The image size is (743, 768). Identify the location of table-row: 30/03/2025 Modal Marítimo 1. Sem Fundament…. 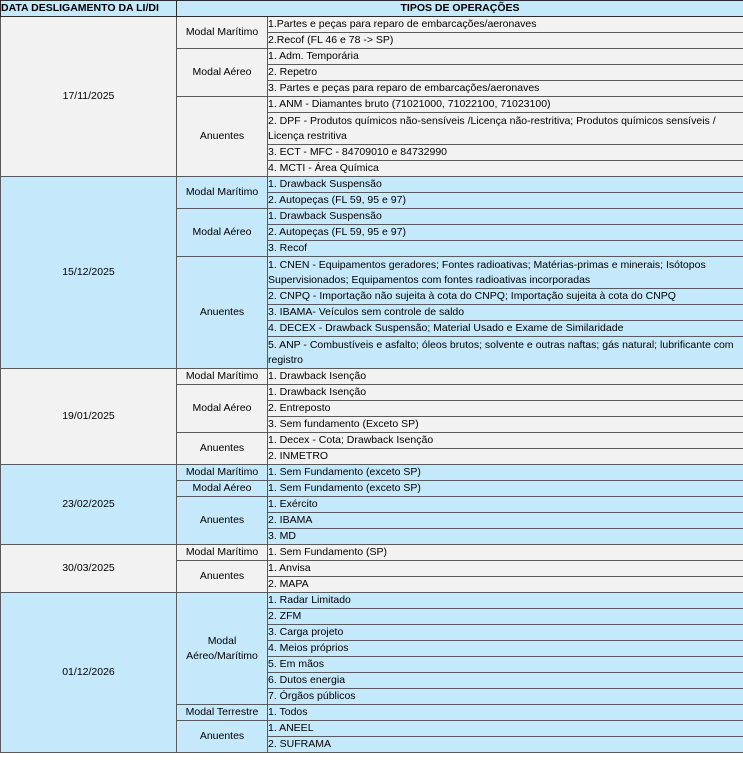
(371, 568).